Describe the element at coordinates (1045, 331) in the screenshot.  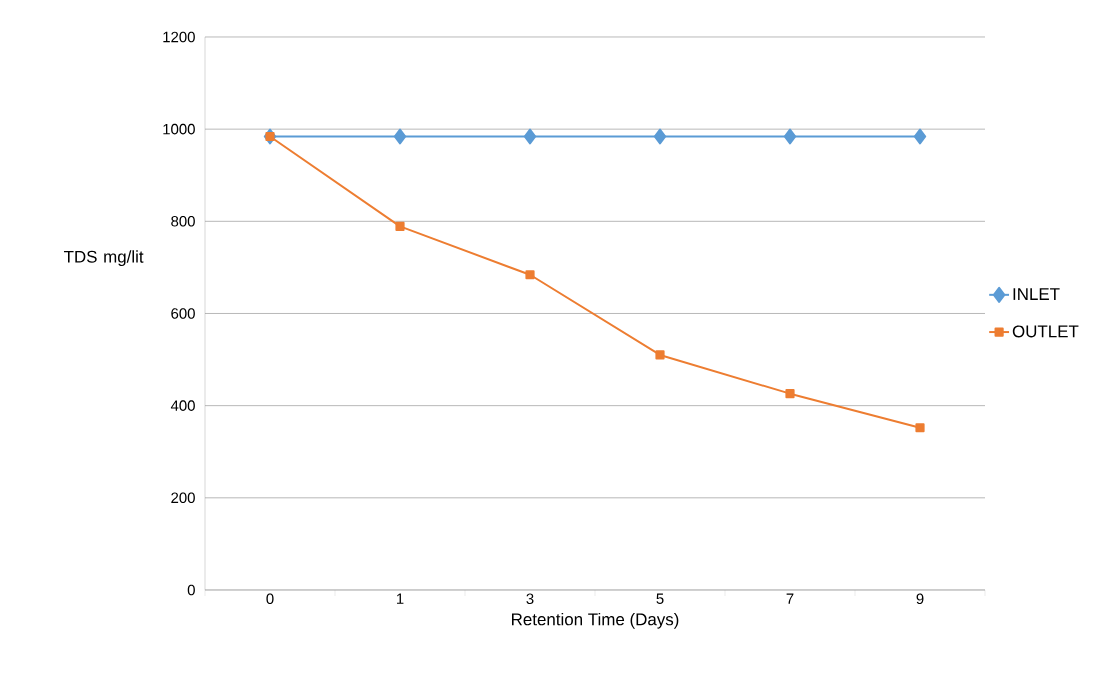
I see `legend-label: OUTLET` at that location.